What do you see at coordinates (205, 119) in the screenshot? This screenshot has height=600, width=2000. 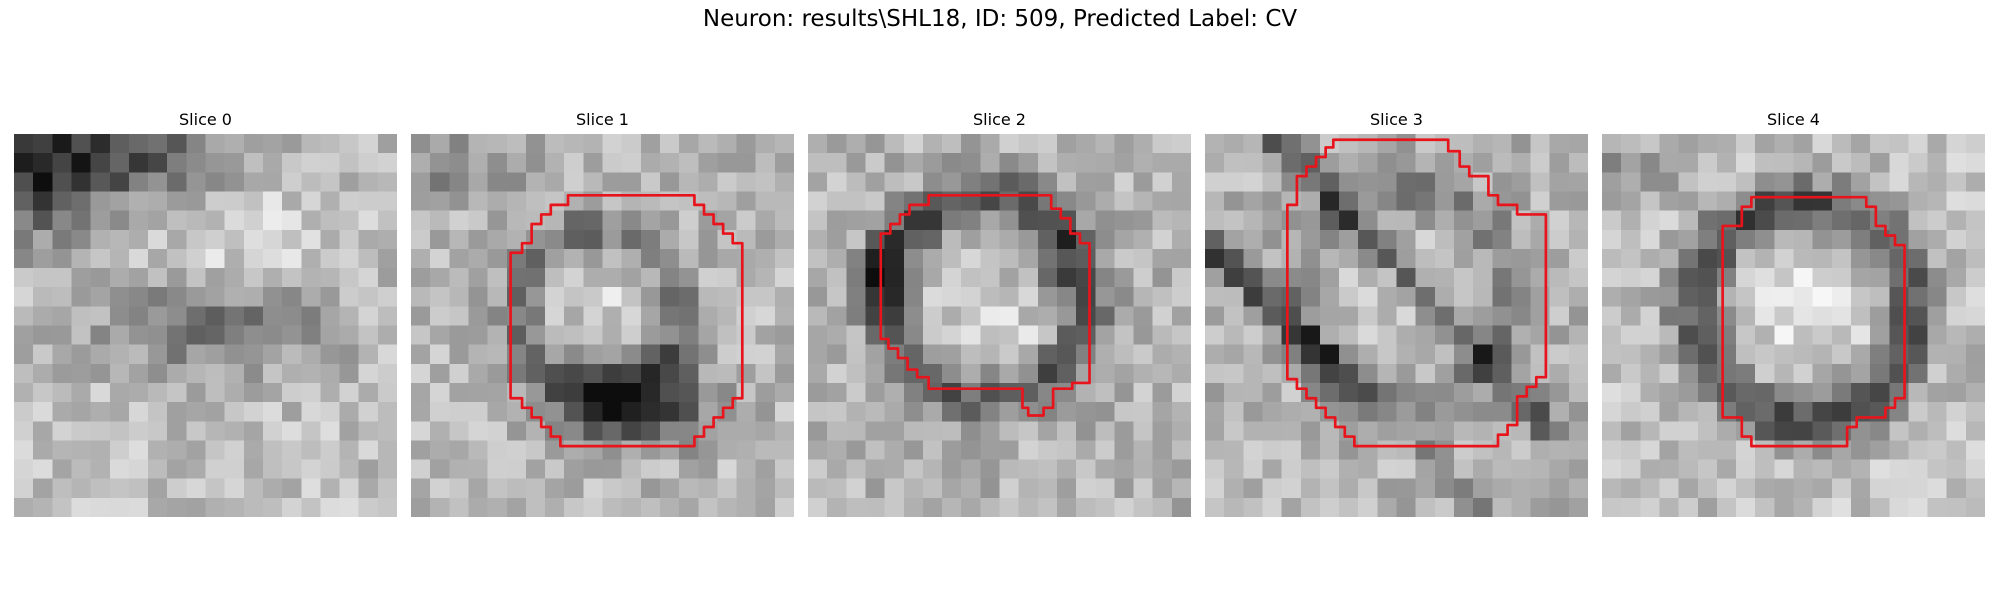 I see `slice-title: Slice 0` at bounding box center [205, 119].